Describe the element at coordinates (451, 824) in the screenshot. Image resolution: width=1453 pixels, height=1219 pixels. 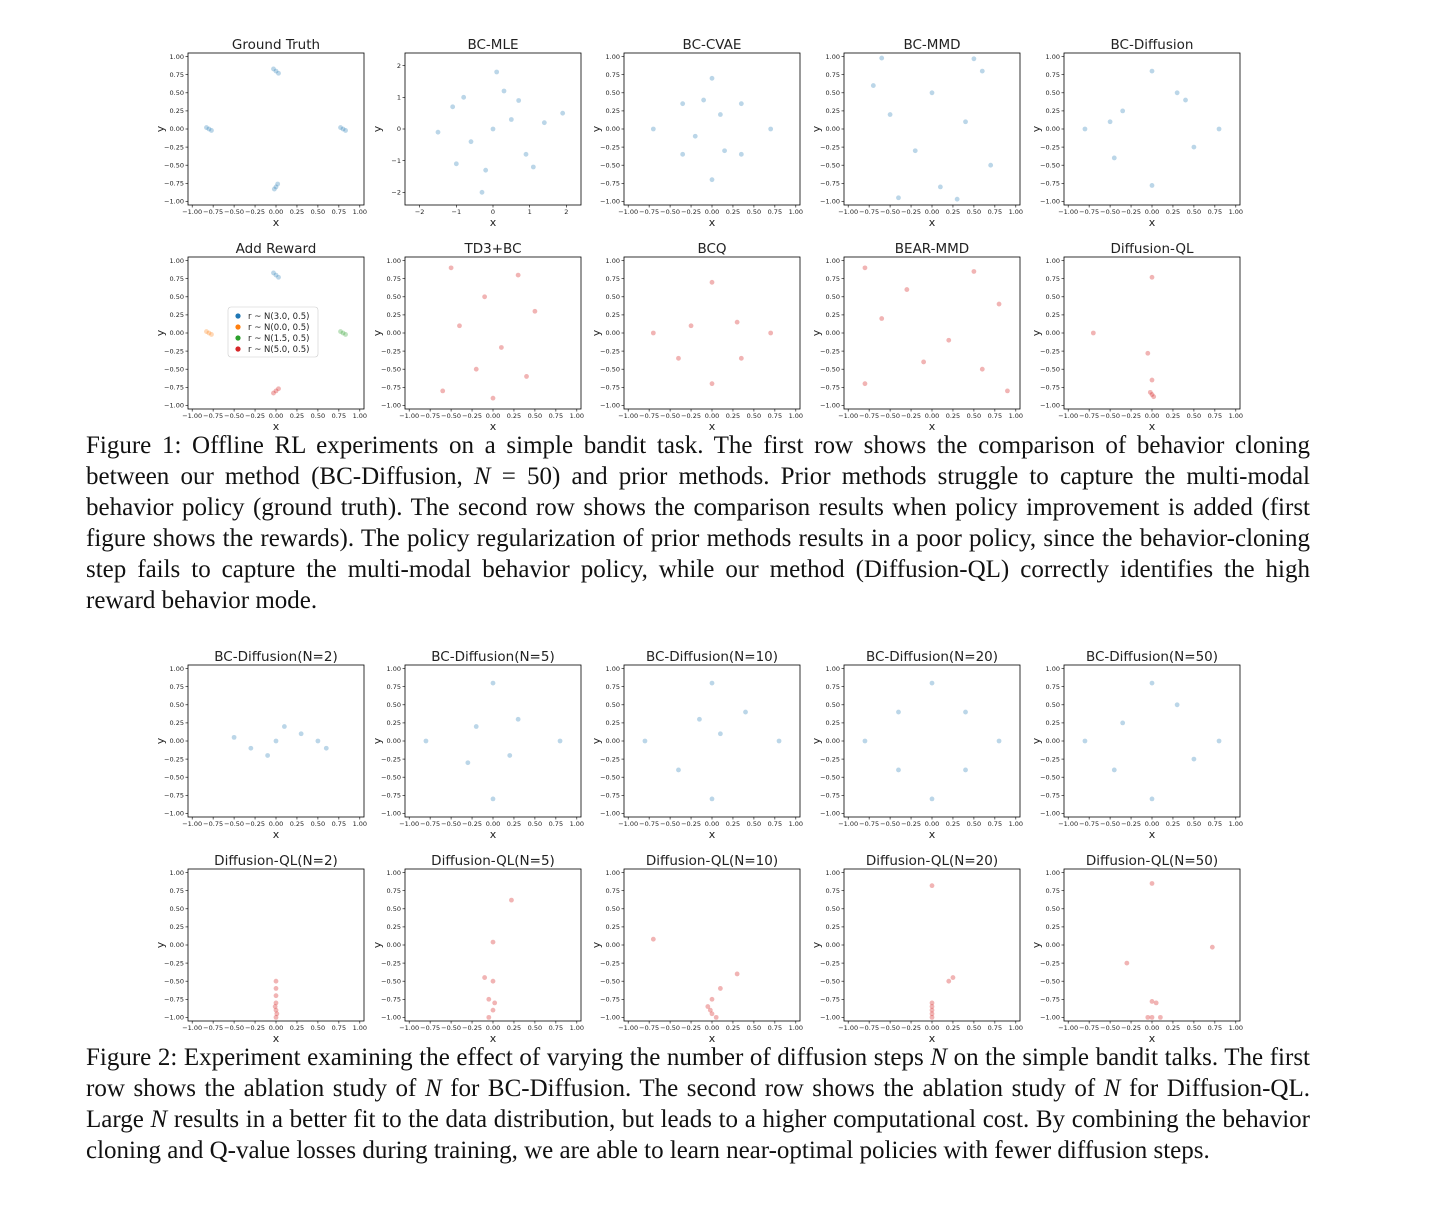
I see `x-tick-label: −0.50` at that location.